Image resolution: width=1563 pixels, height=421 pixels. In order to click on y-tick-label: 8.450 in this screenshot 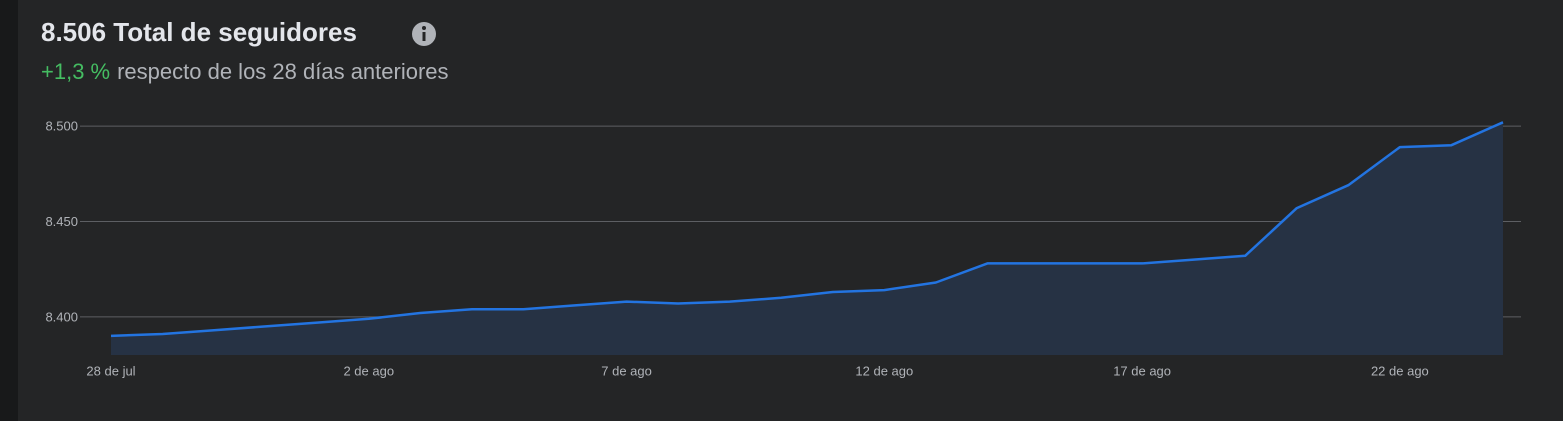, I will do `click(61, 221)`.